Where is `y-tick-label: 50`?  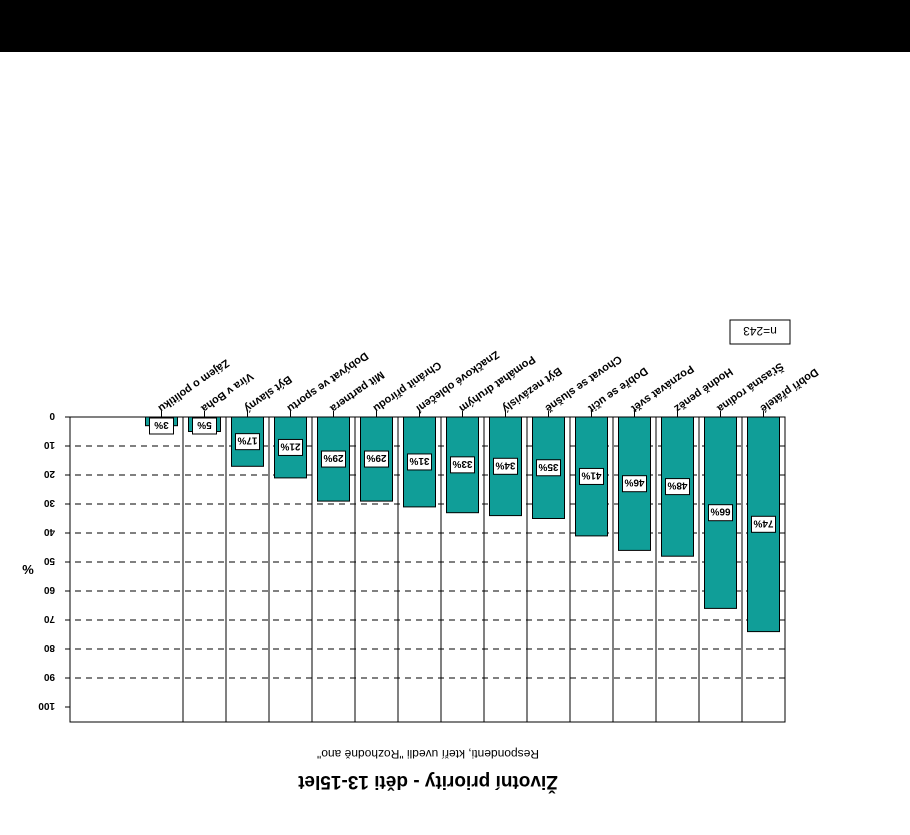
y-tick-label: 50 is located at coordinates (49, 560).